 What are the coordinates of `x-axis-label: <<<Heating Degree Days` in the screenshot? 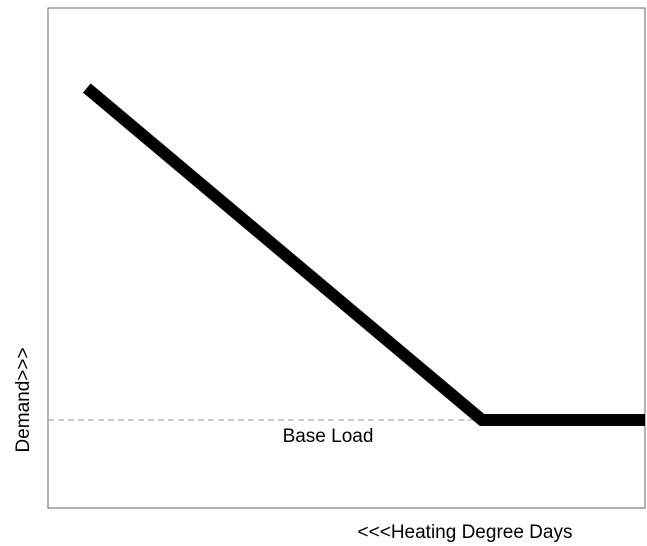 It's located at (465, 532).